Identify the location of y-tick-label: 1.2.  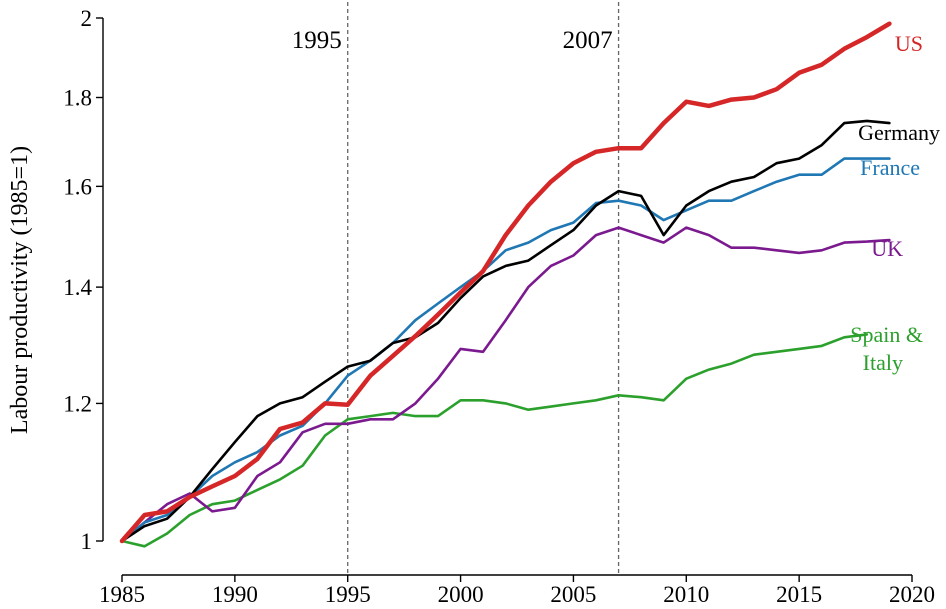
(77, 403).